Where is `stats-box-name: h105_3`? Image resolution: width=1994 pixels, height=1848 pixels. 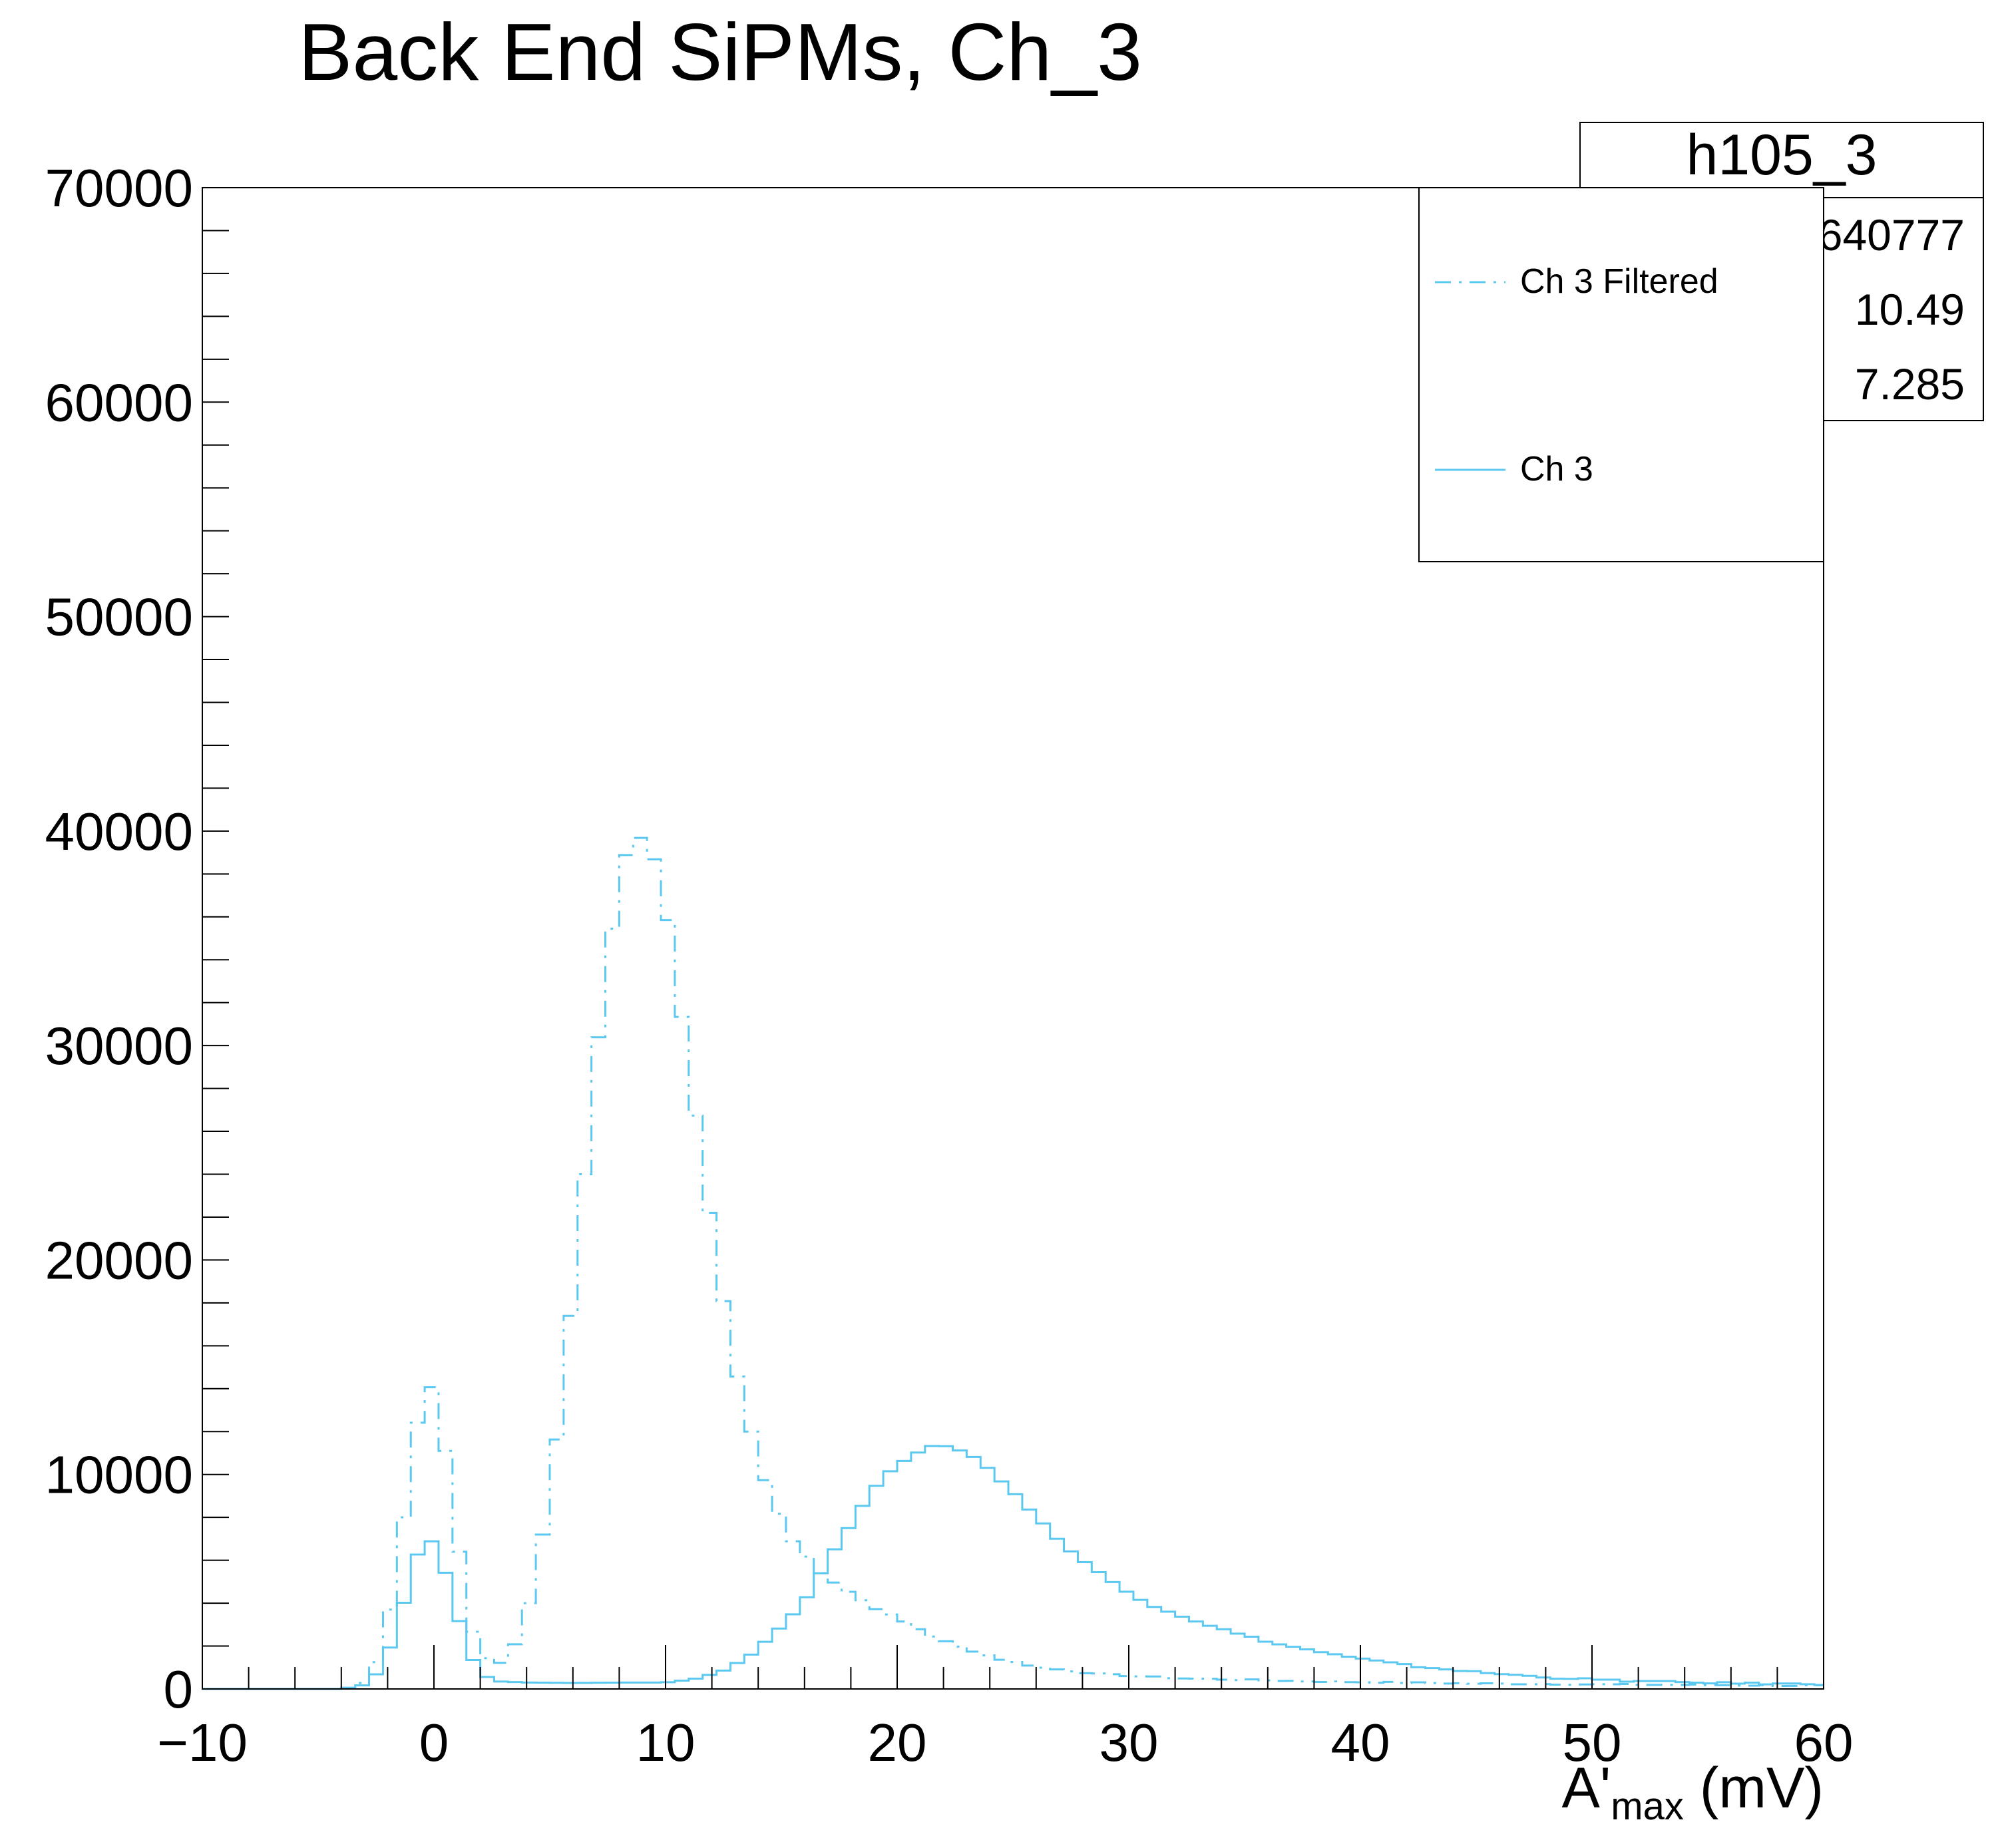 stats-box-name: h105_3 is located at coordinates (1782, 155).